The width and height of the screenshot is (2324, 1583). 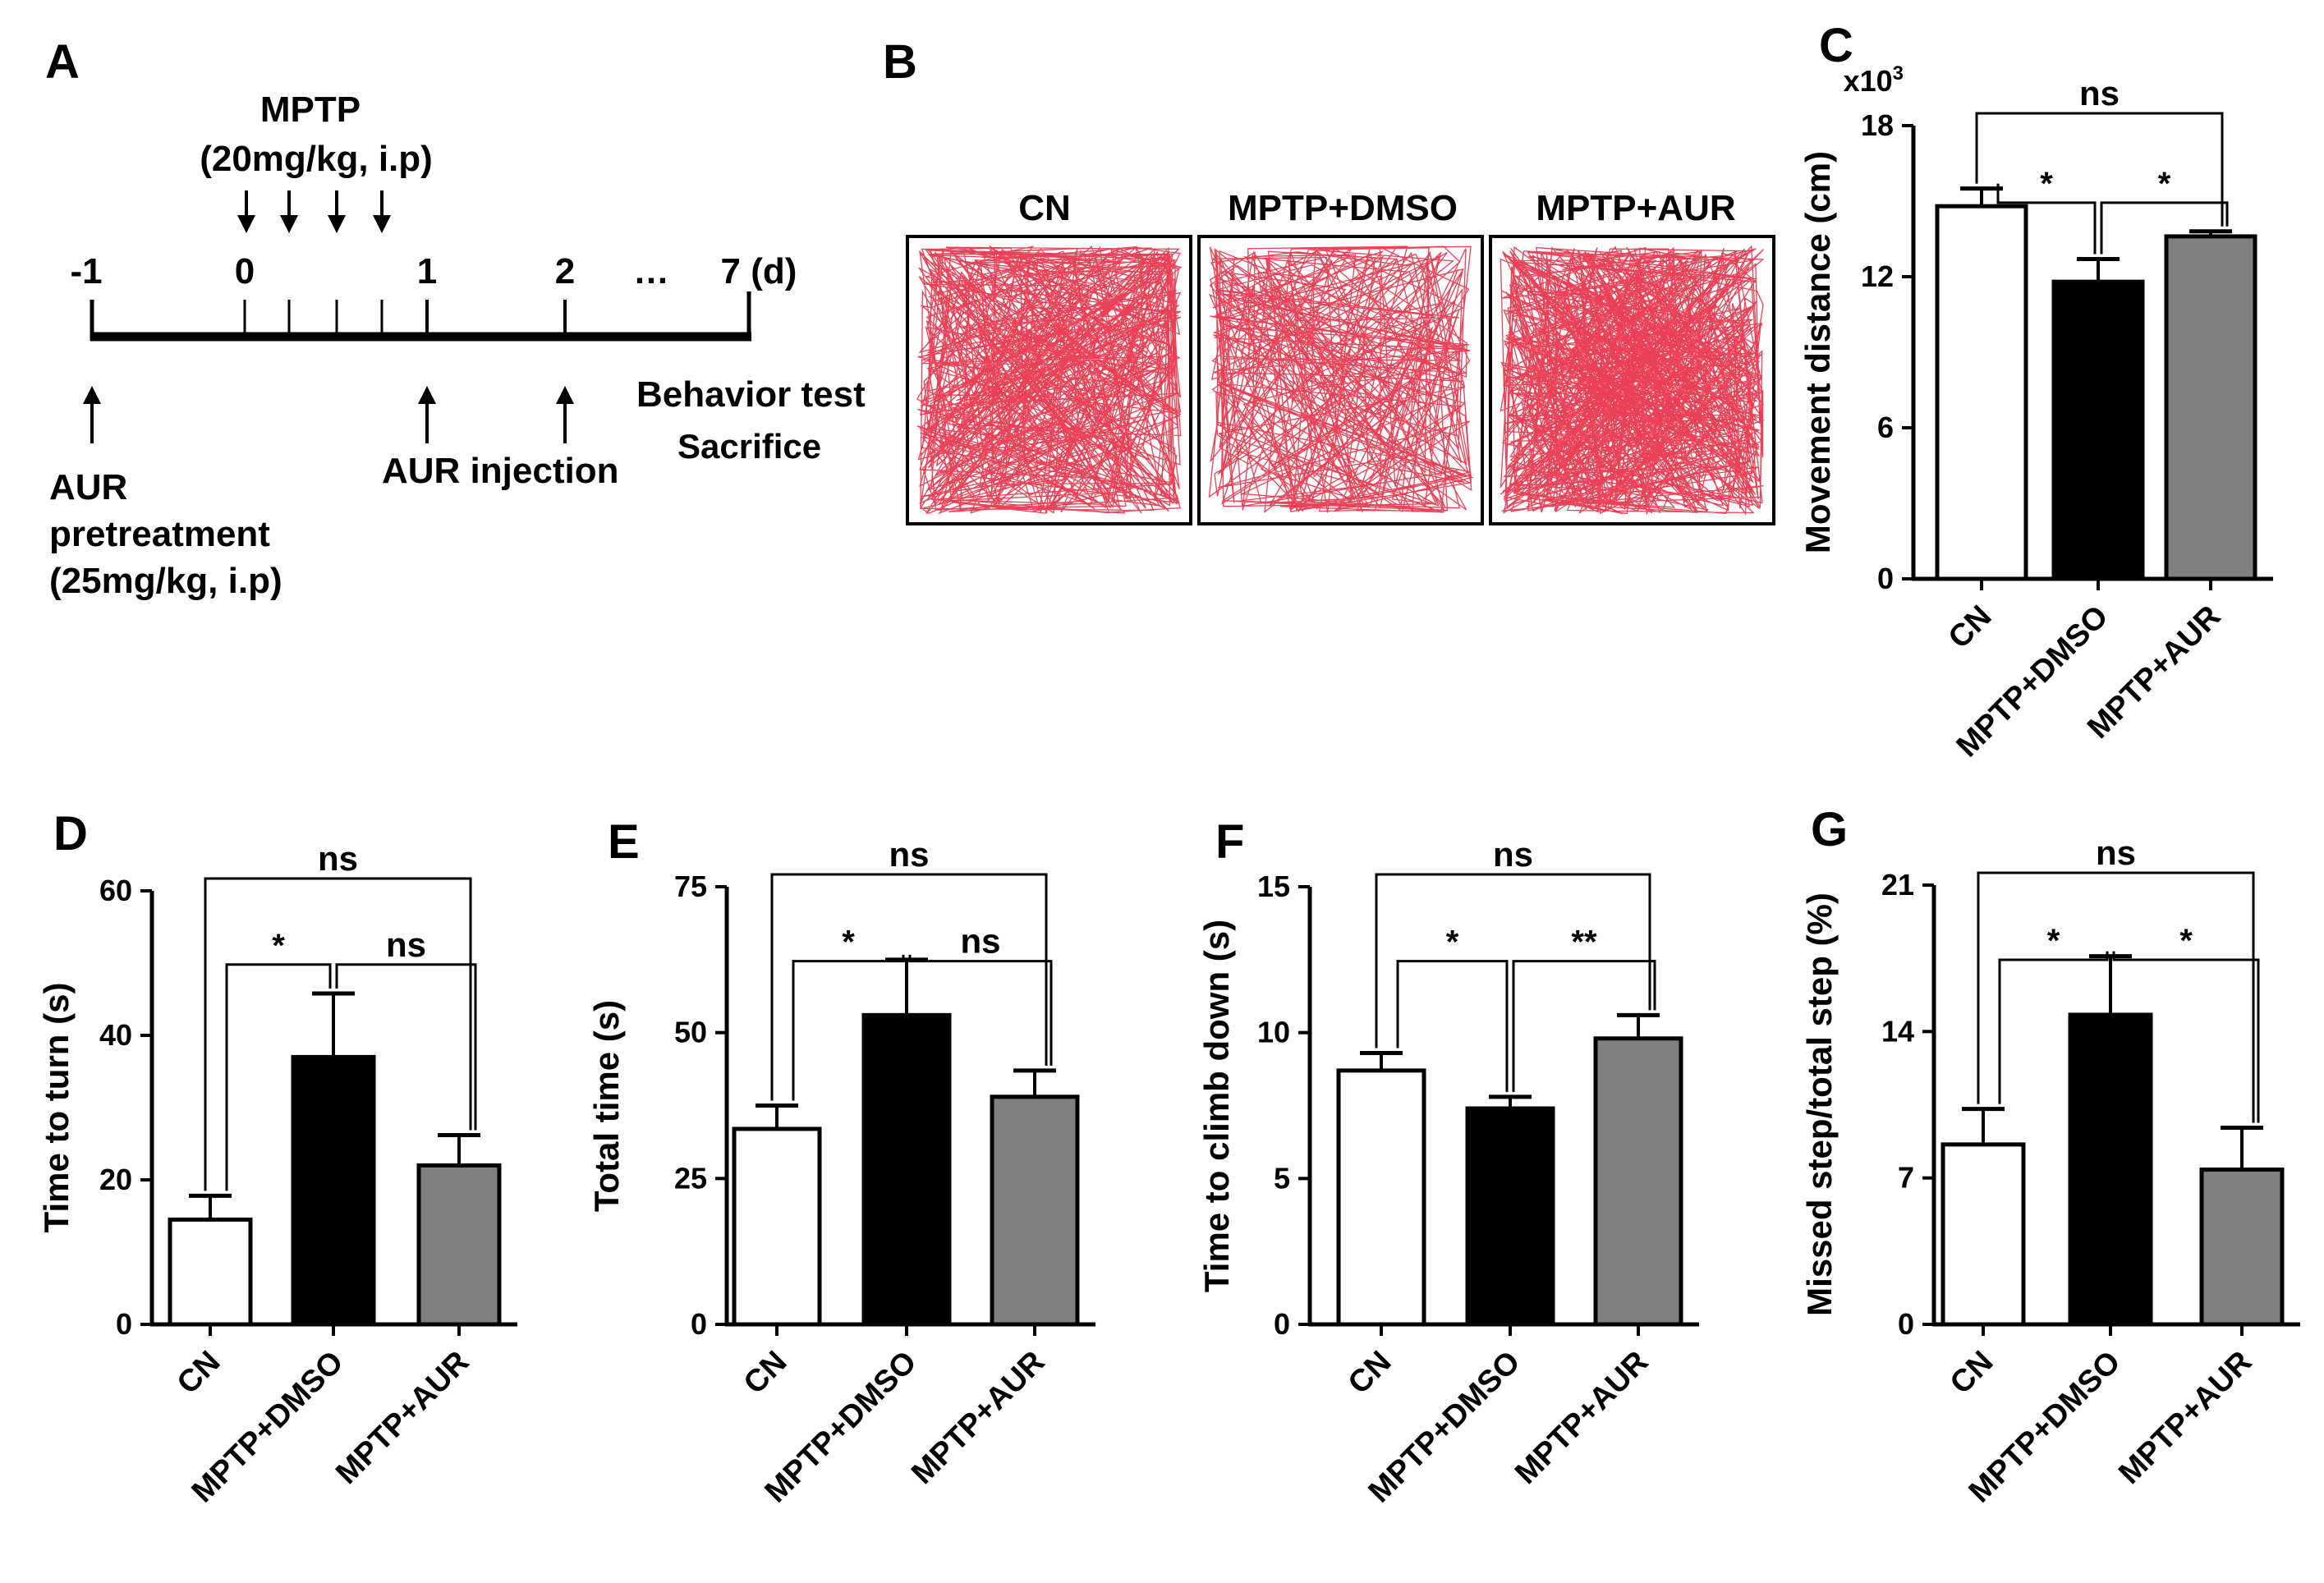 I want to click on y-tick-label: 75, so click(x=690, y=886).